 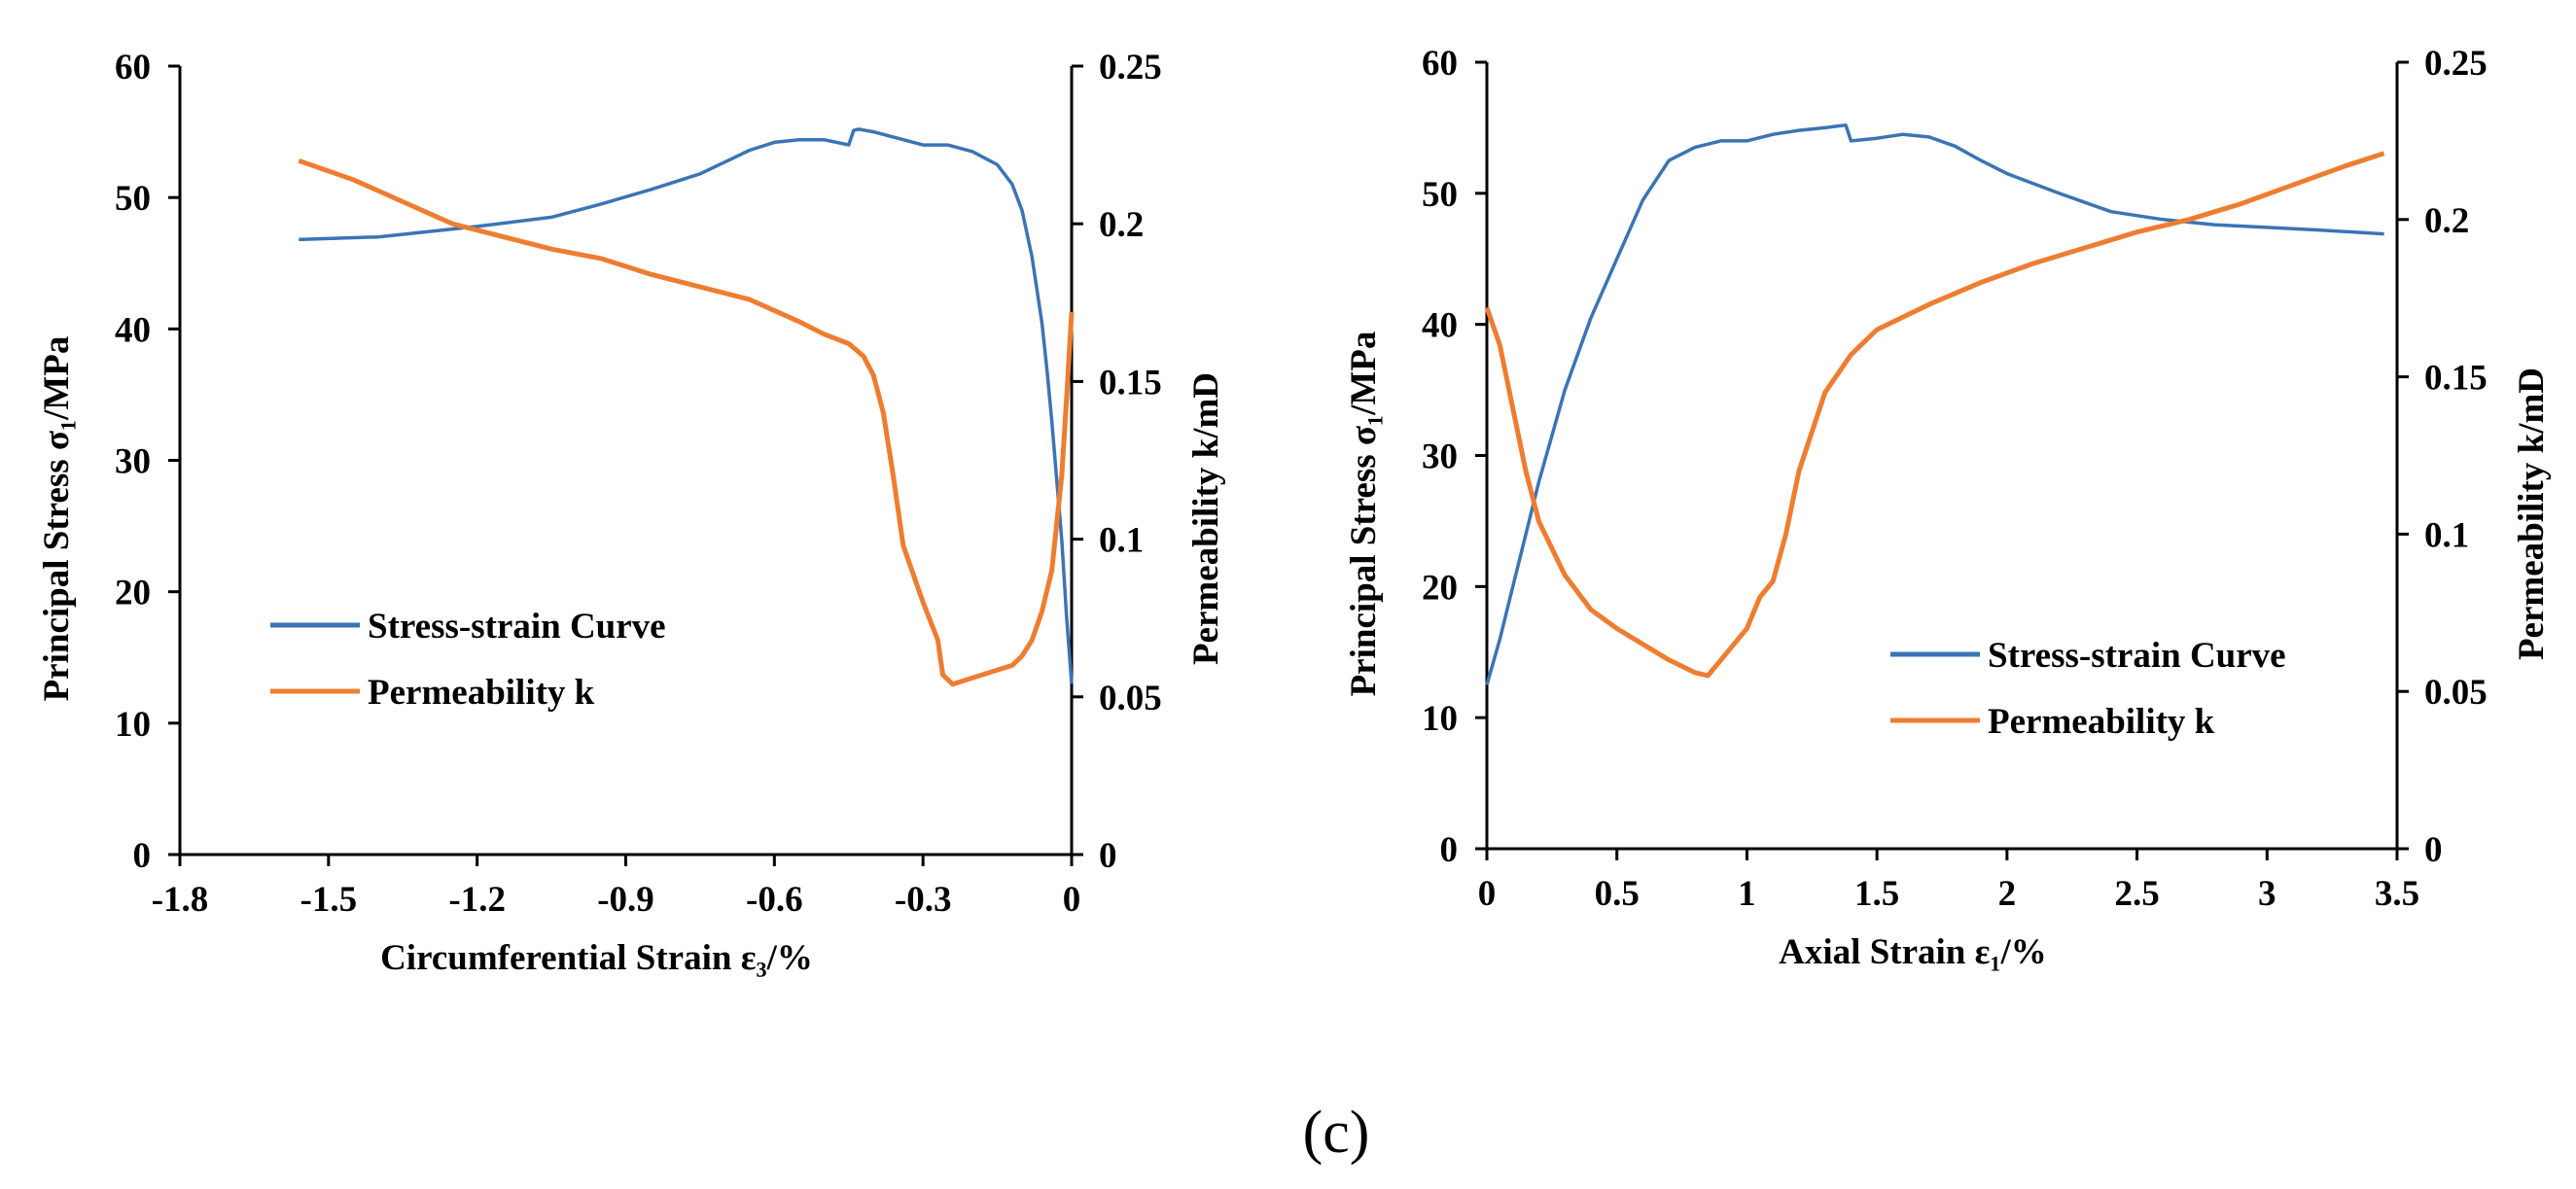 What do you see at coordinates (2136, 894) in the screenshot?
I see `x-tick-label: 2.5` at bounding box center [2136, 894].